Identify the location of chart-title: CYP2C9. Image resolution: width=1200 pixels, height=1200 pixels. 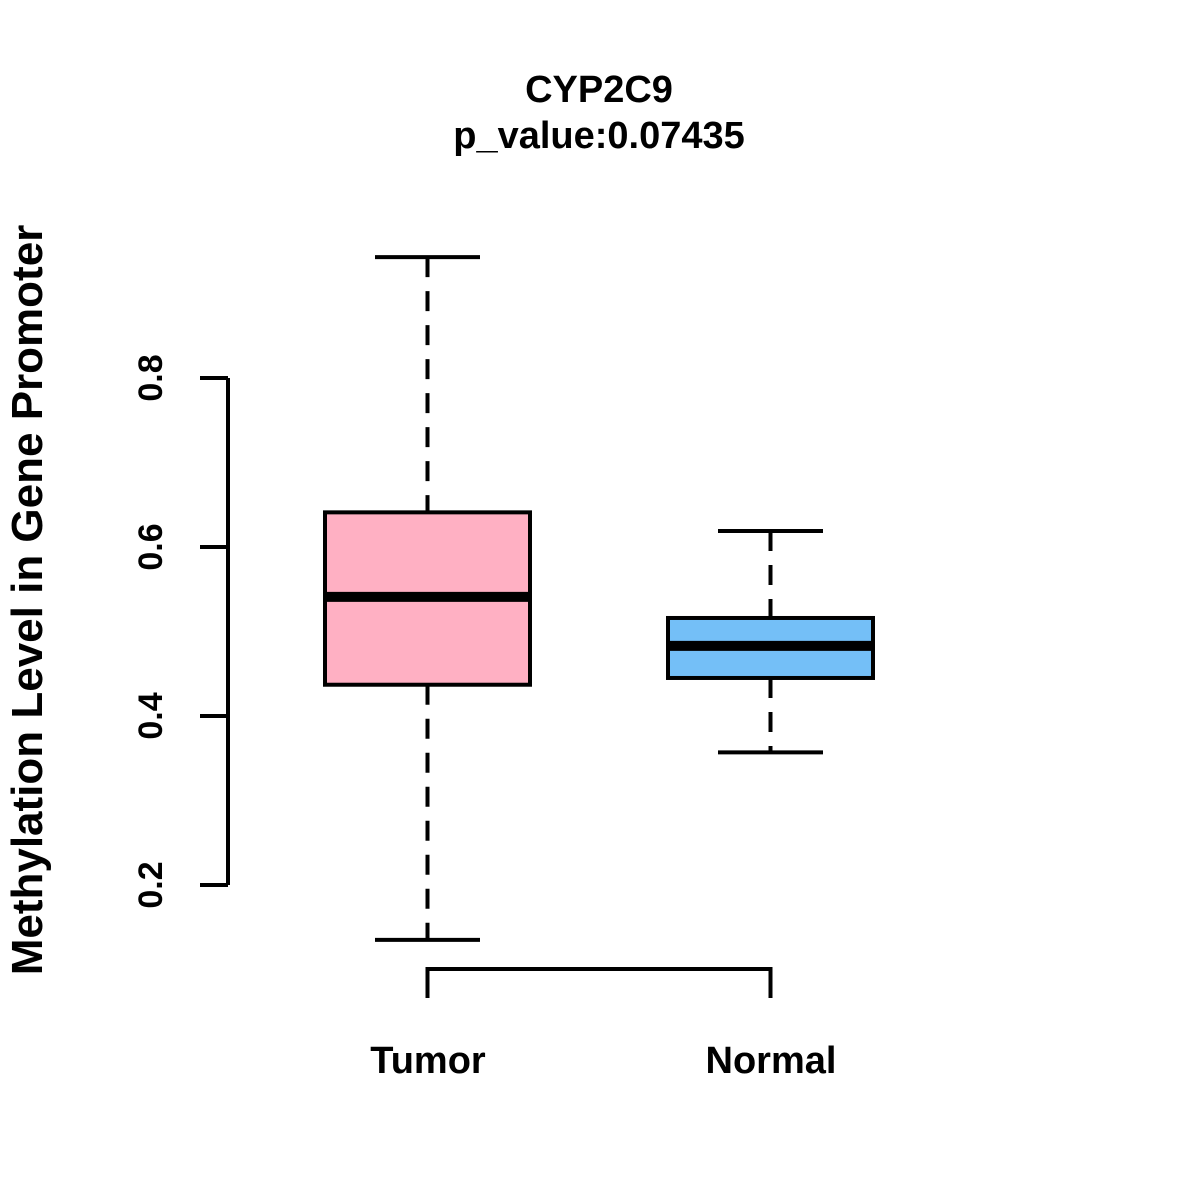
(599, 90).